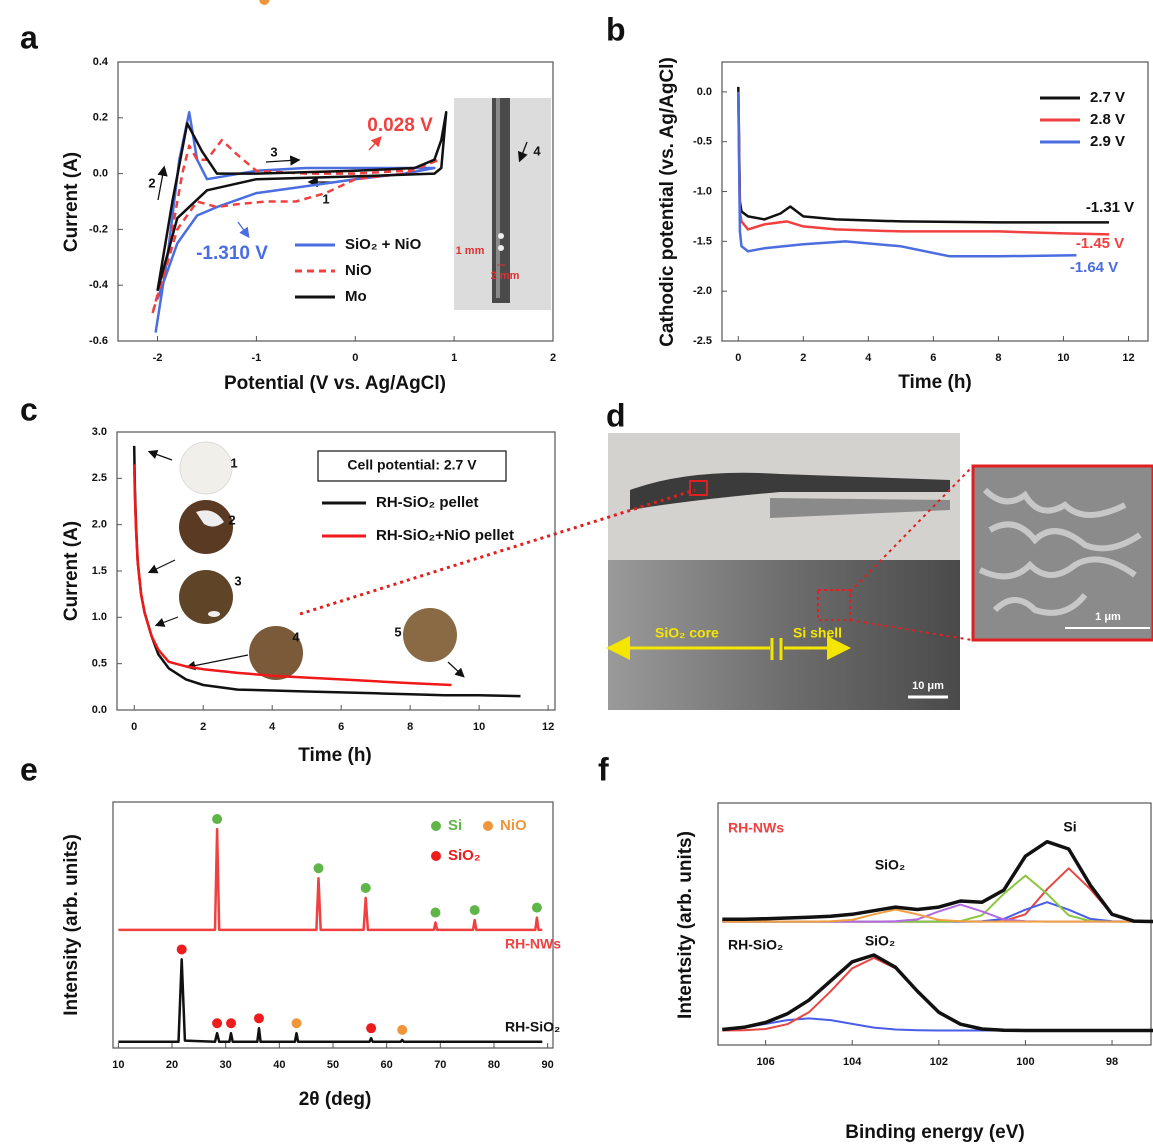 The image size is (1153, 1144). Describe the element at coordinates (934, 1132) in the screenshot. I see `x-axis-title: Binding energy (eV)` at that location.